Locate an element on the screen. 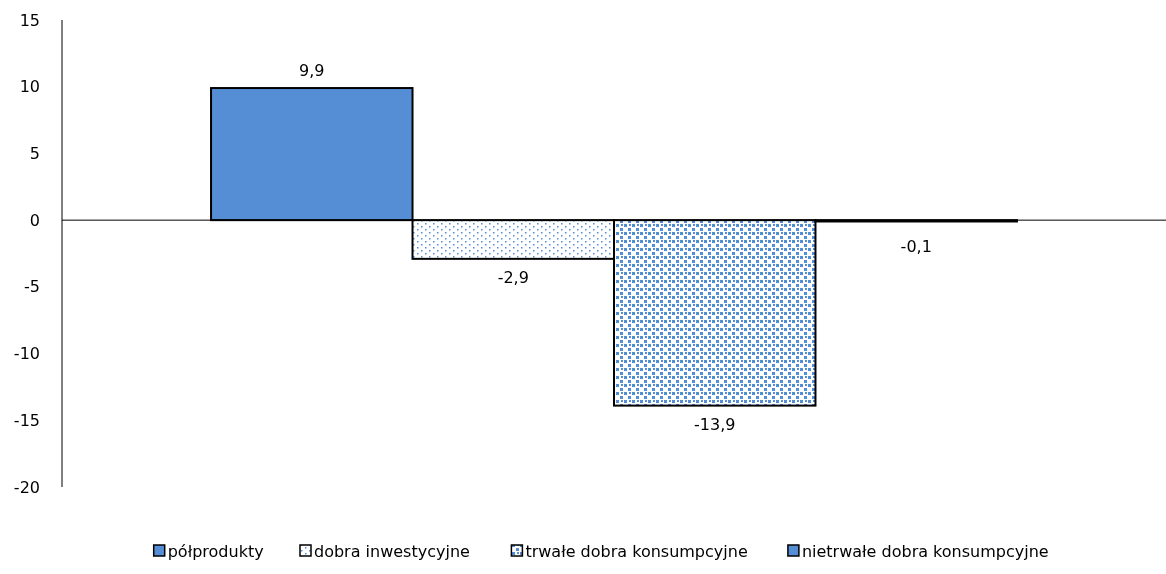 This screenshot has width=1166, height=574. legend-label: nietrwałe dobra konsumpcyjne is located at coordinates (925, 551).